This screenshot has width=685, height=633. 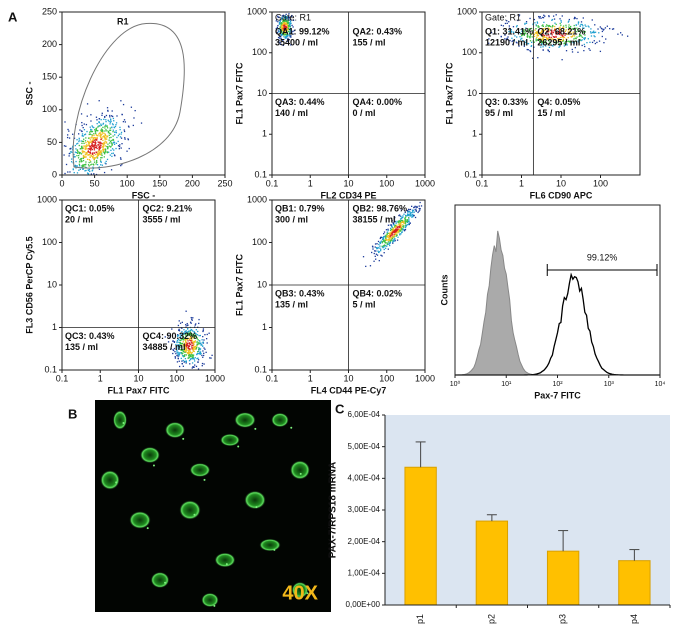 I want to click on x-tick-label: 100, so click(x=386, y=183).